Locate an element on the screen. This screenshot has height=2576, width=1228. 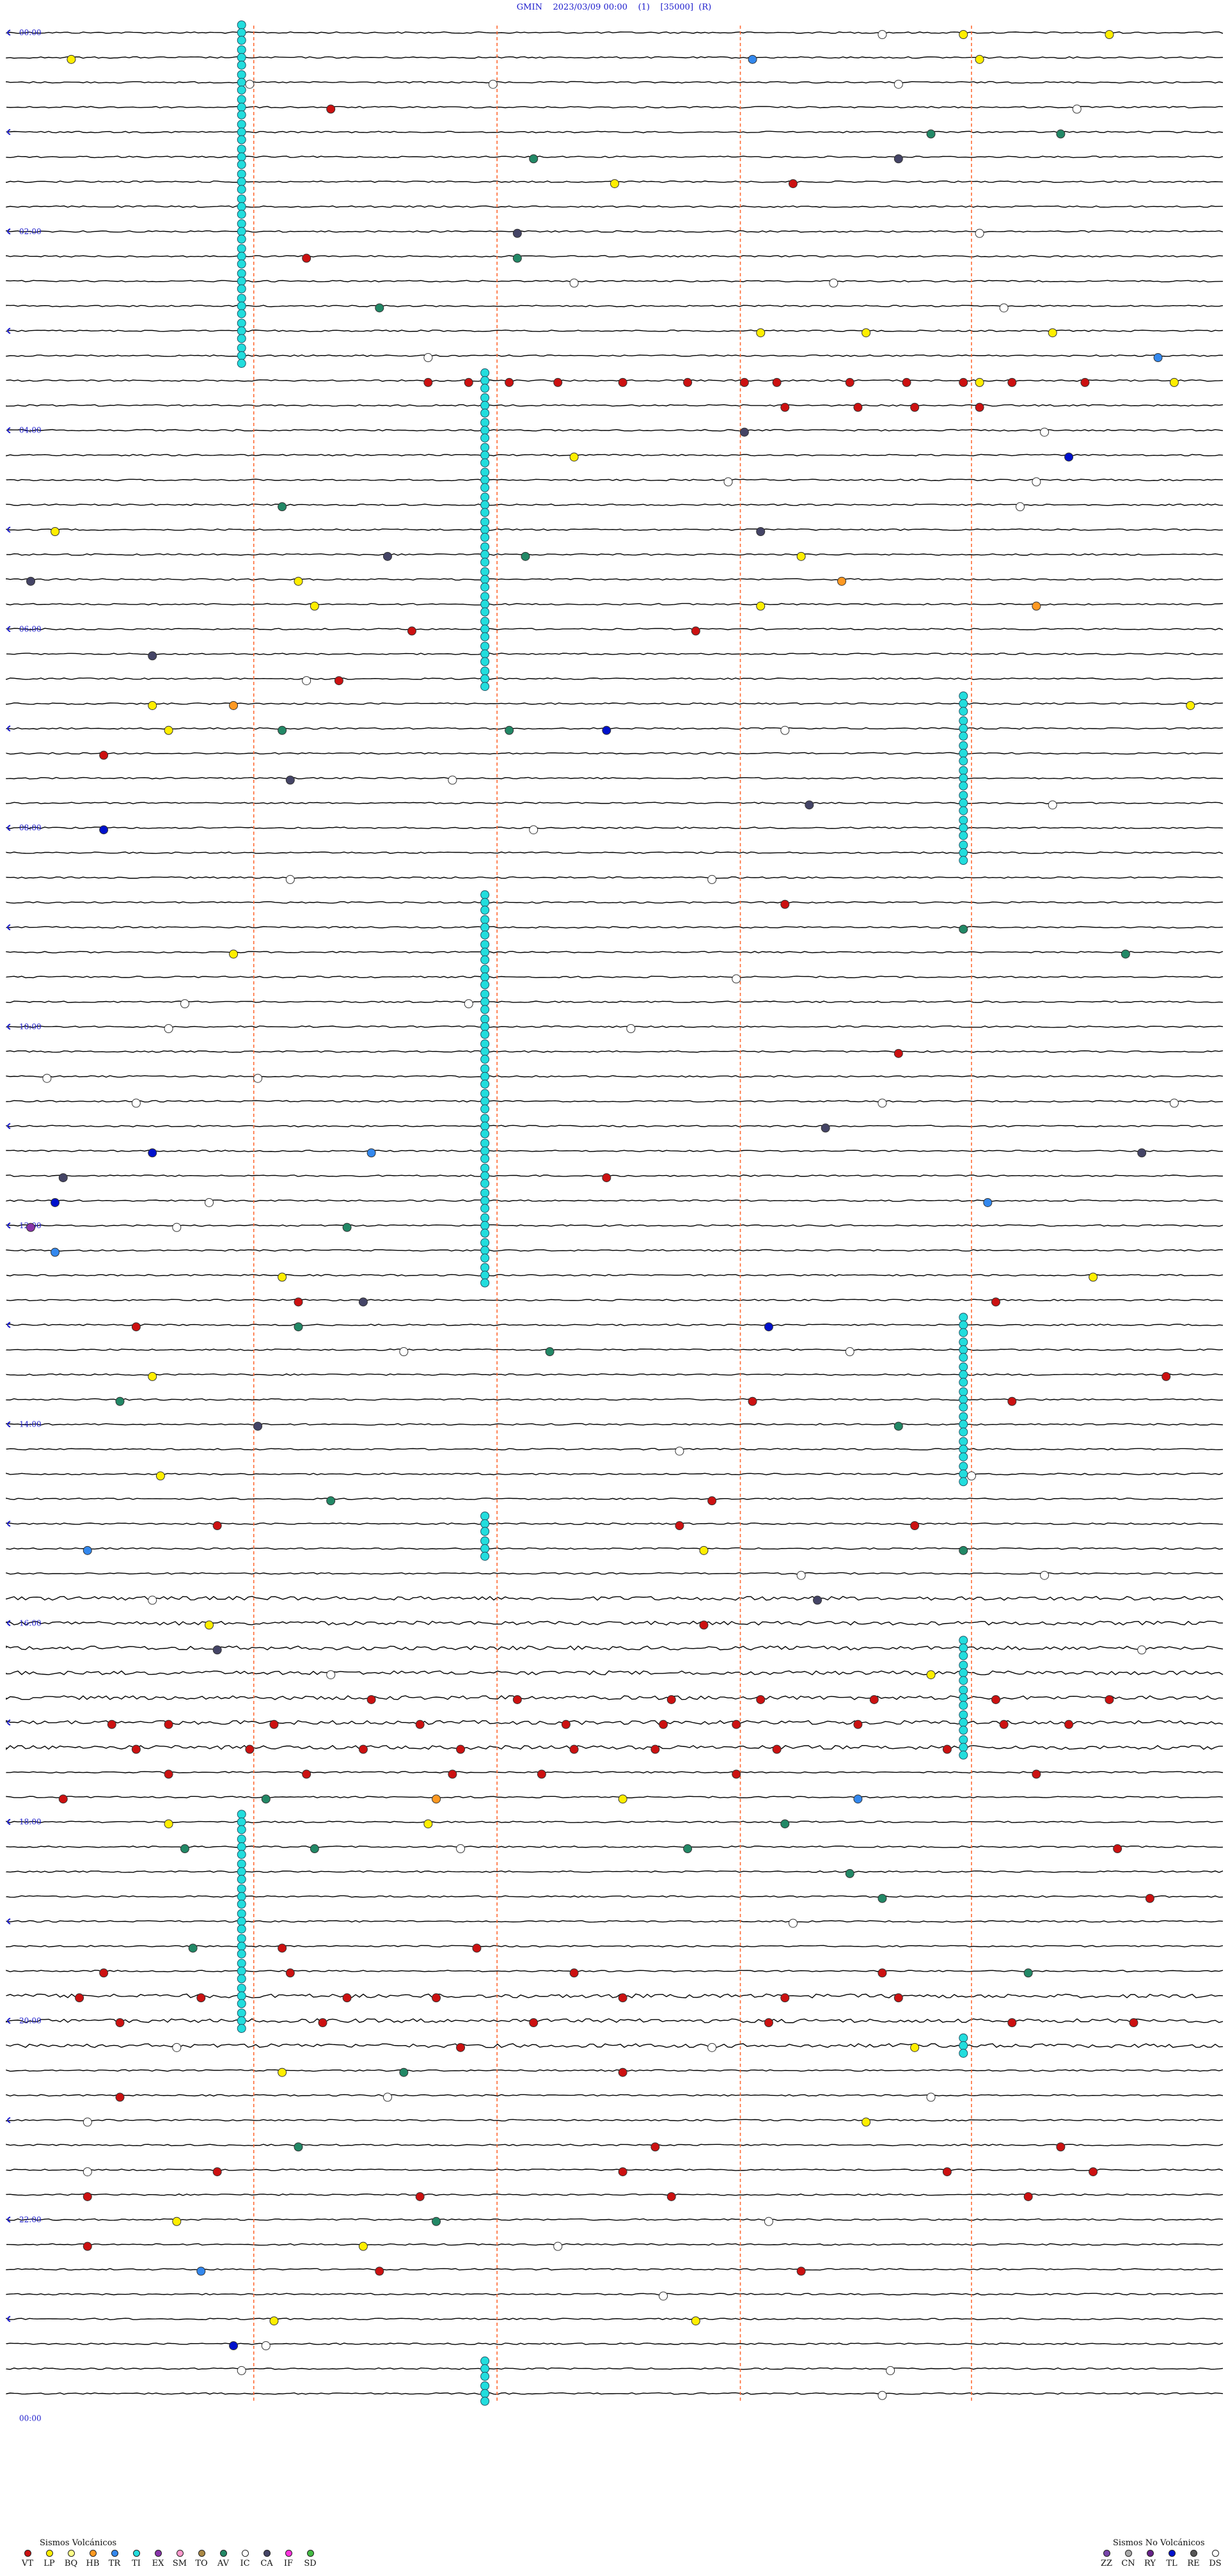
legend-item-to: TO is located at coordinates (201, 2559).